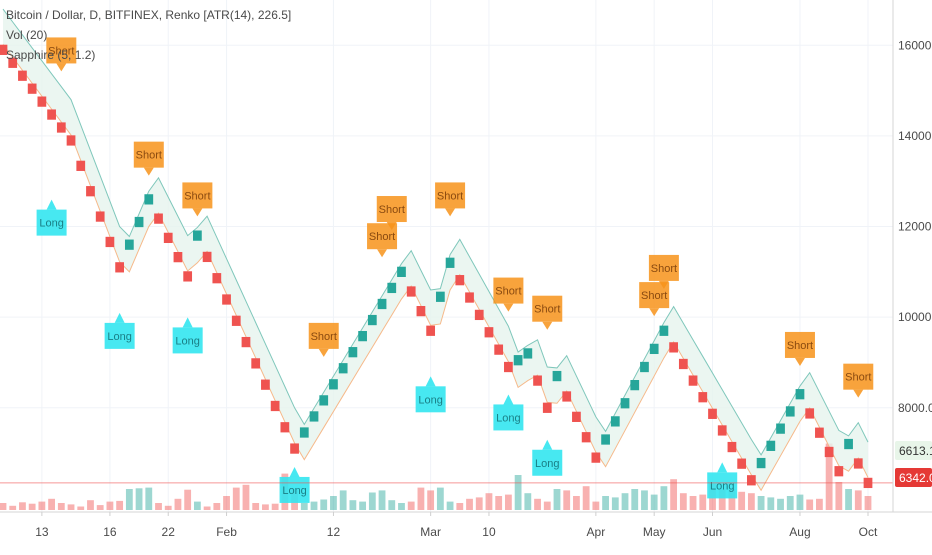  What do you see at coordinates (712, 532) in the screenshot?
I see `x-tick-label: Jun` at bounding box center [712, 532].